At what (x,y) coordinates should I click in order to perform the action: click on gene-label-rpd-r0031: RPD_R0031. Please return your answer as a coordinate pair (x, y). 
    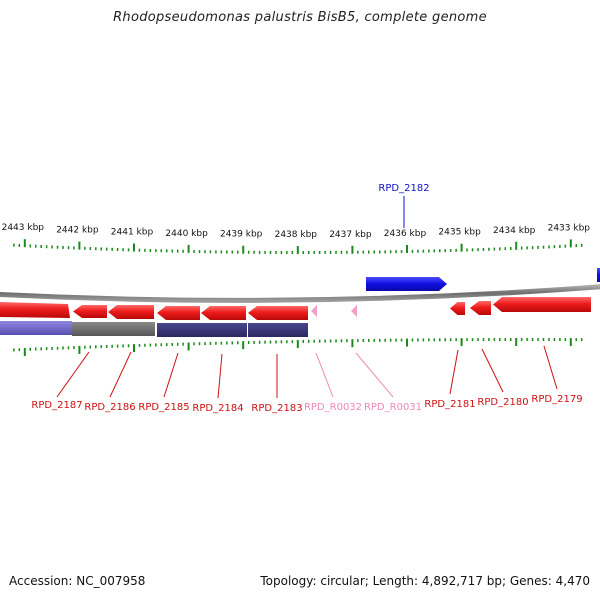
    Looking at the image, I should click on (393, 407).